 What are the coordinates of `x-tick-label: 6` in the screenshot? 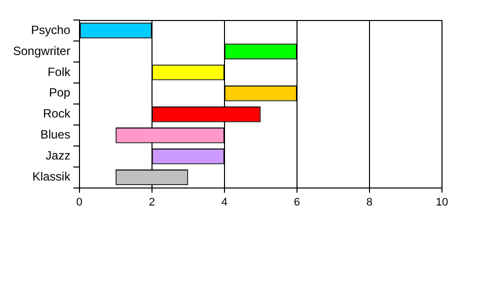 It's located at (297, 202).